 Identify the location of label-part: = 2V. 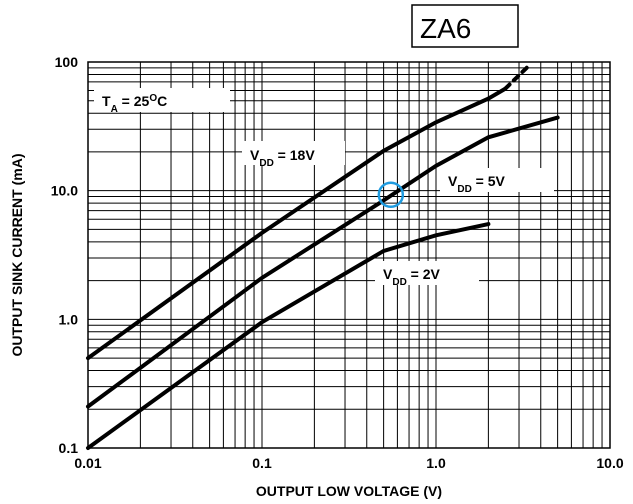
(424, 274).